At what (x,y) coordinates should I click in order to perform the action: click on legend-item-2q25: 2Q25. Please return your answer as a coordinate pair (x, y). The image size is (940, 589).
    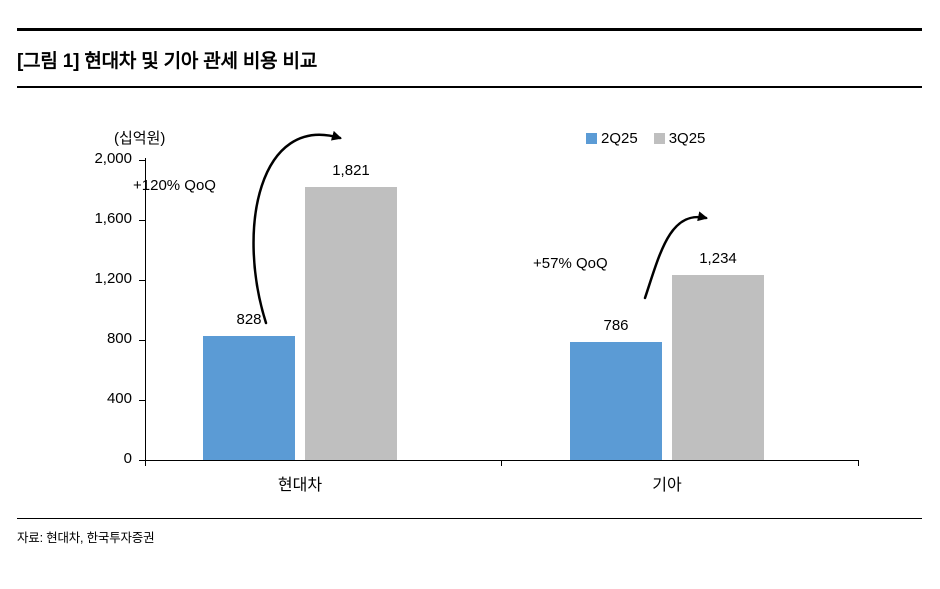
    Looking at the image, I should click on (612, 138).